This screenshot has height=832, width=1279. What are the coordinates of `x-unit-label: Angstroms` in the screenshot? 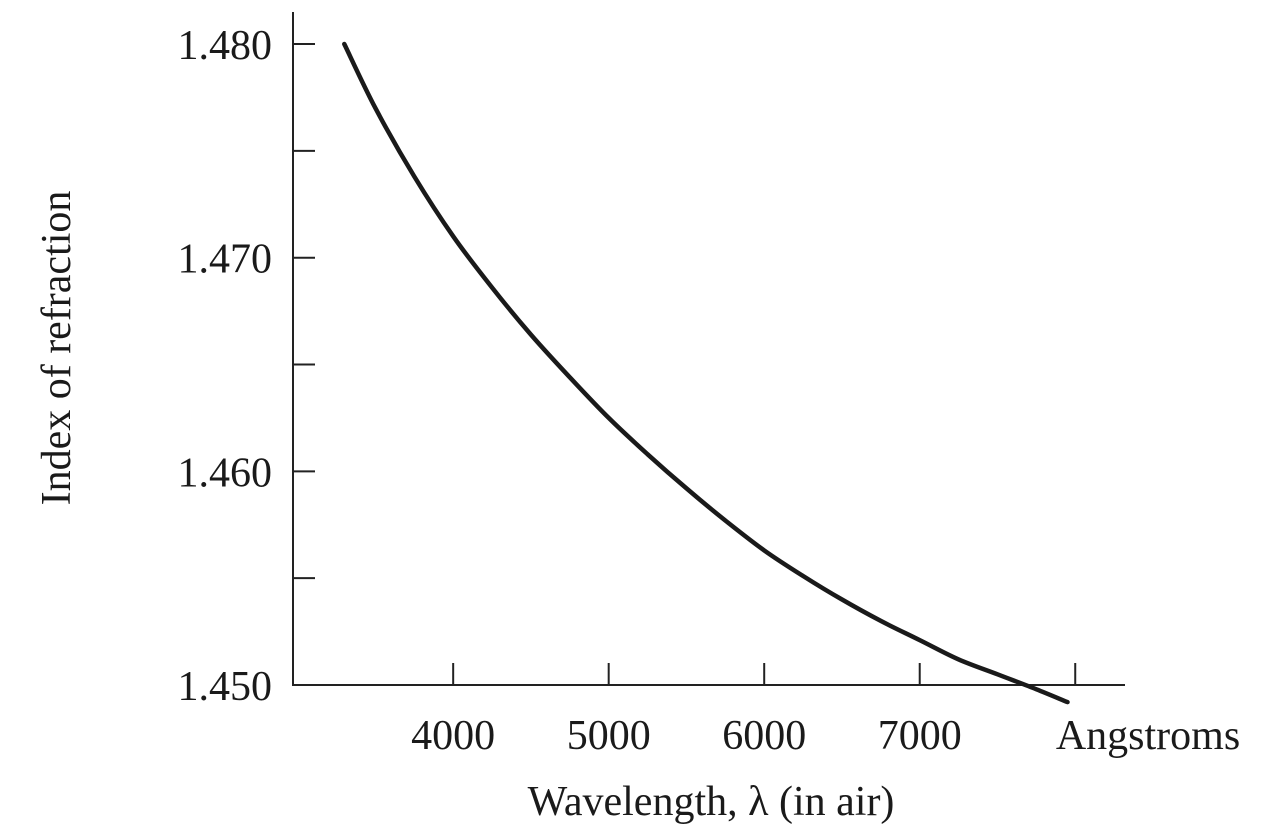 It's located at (1148, 736).